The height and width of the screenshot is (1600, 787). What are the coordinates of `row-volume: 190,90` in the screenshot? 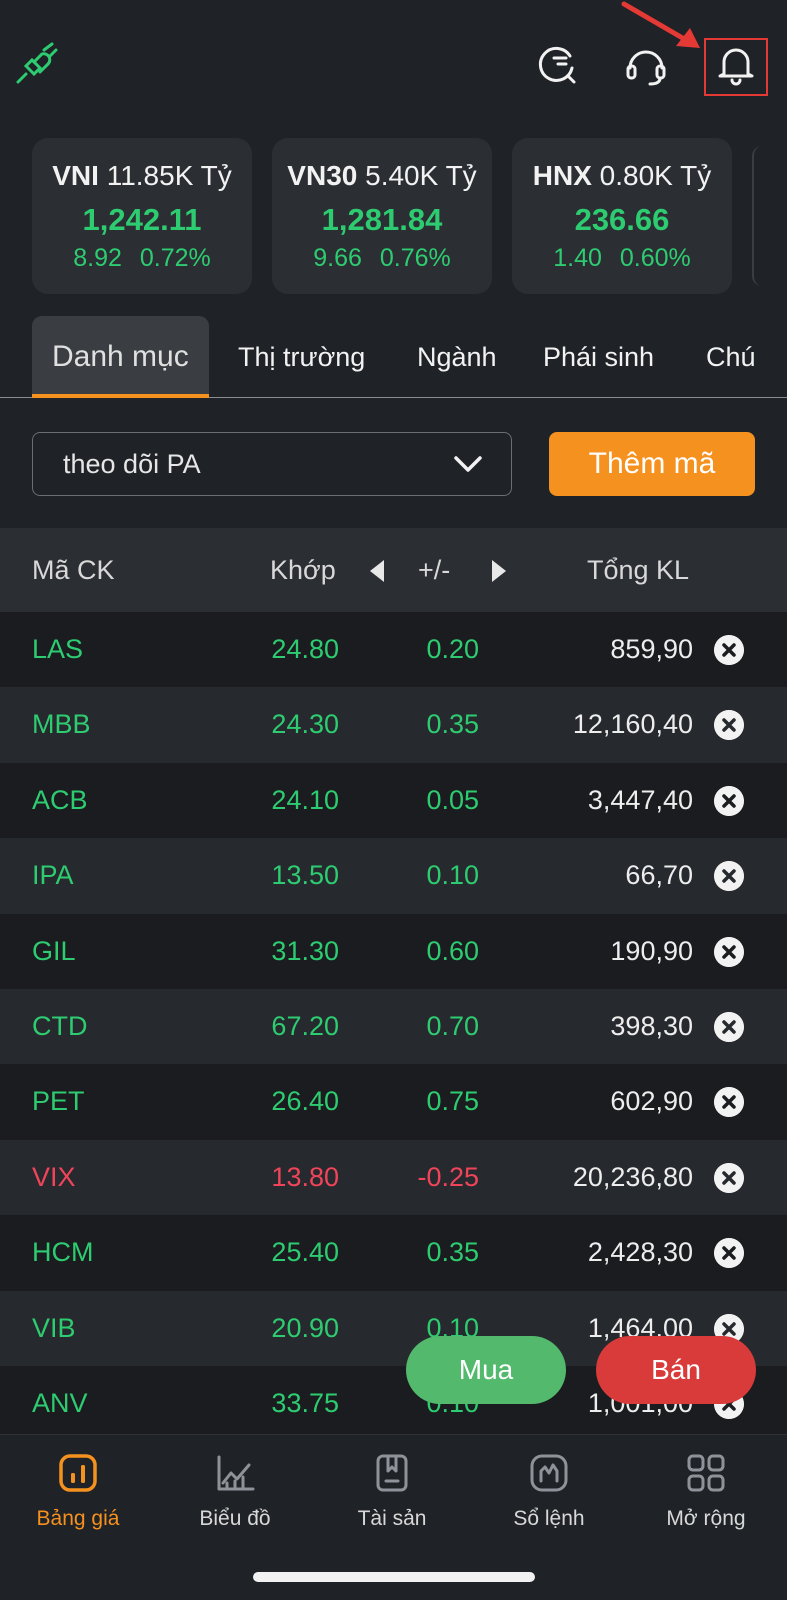 It's located at (651, 950).